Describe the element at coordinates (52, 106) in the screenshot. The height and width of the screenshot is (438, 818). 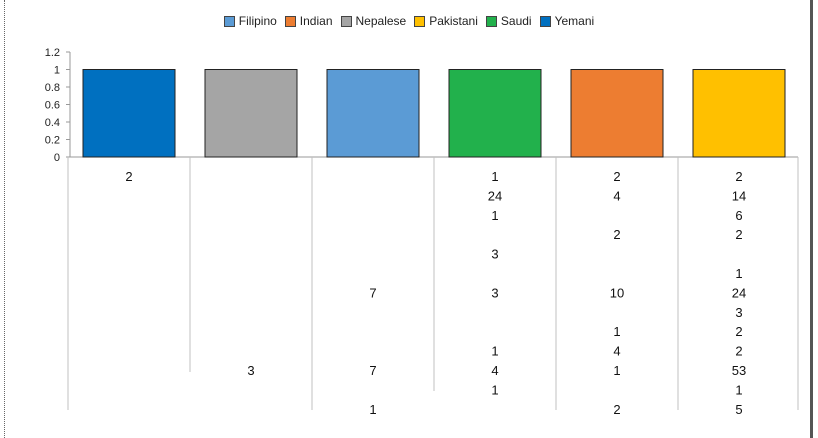
I see `y-tick-label: 0.6` at that location.